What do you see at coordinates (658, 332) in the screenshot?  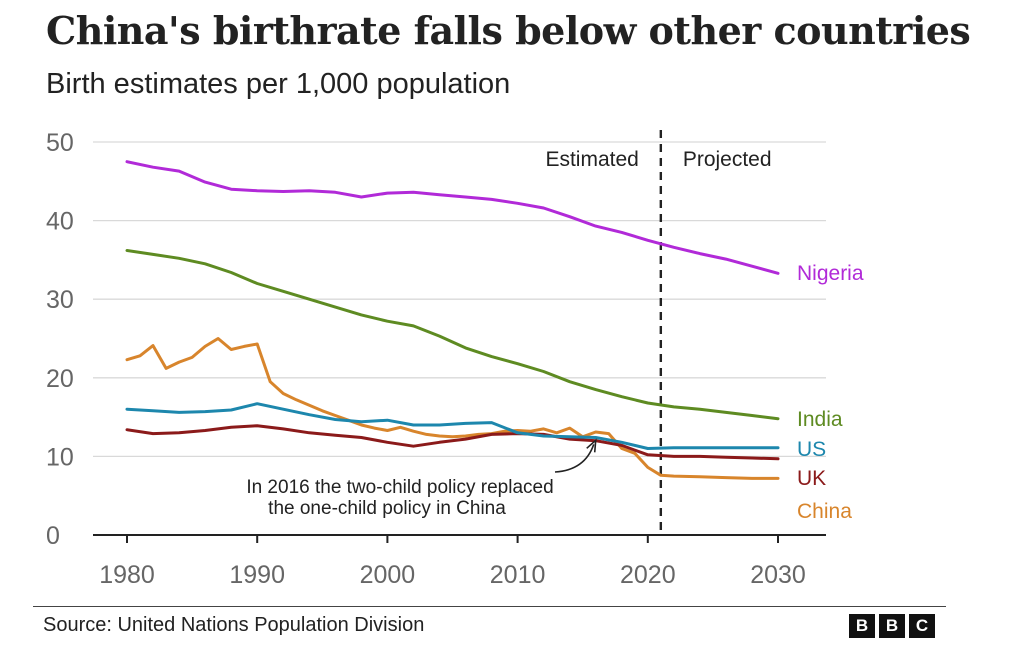 I see `estimate-projection-divider: Estimated Projected` at bounding box center [658, 332].